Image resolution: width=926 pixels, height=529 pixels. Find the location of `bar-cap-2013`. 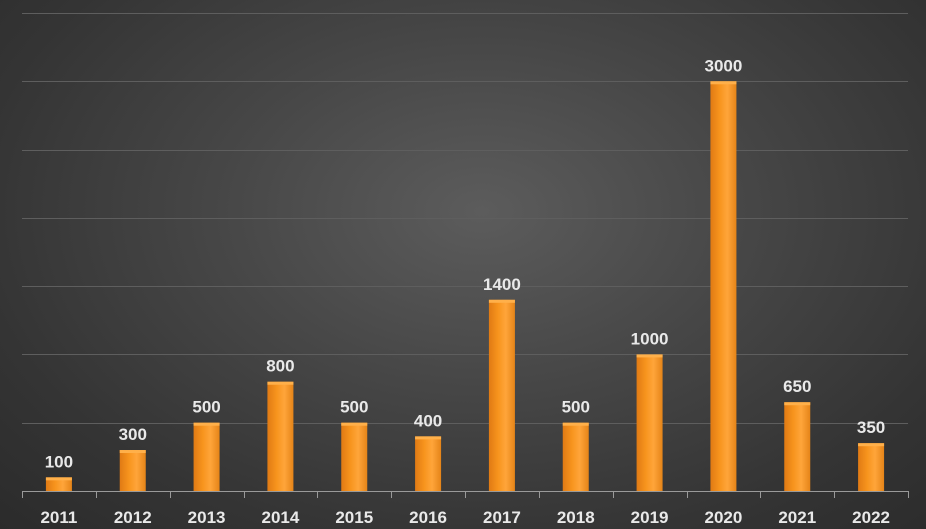

bar-cap-2013 is located at coordinates (206, 424).